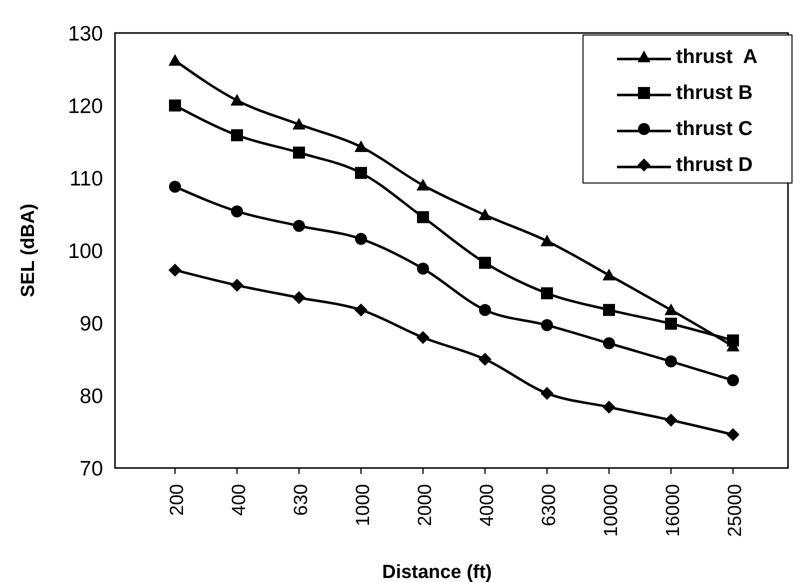 The image size is (794, 582). Describe the element at coordinates (177, 500) in the screenshot. I see `x-tick-label: 200` at that location.